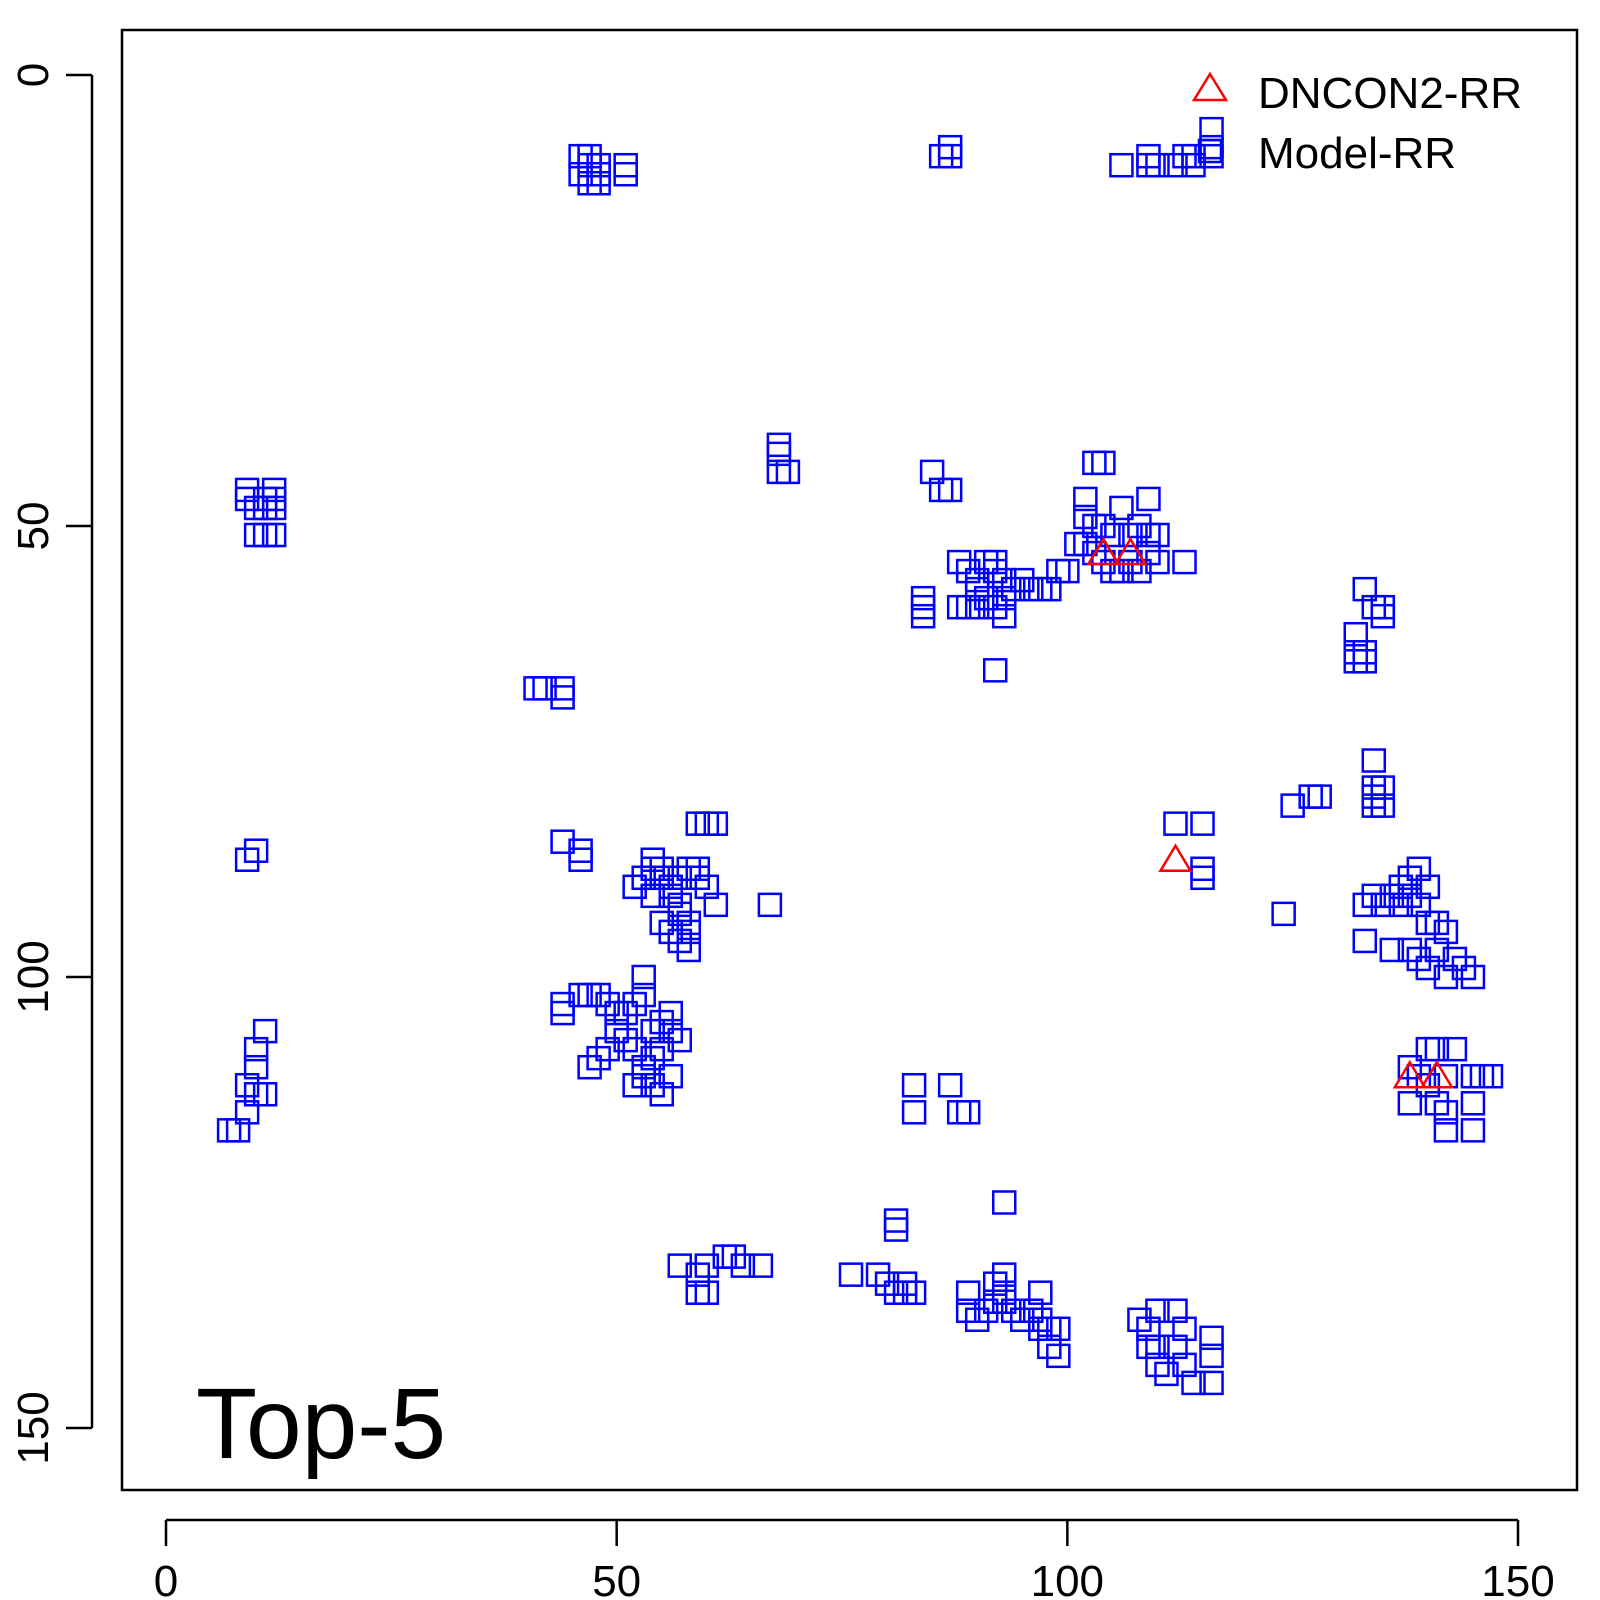 This screenshot has height=1600, width=1600. Describe the element at coordinates (1356, 123) in the screenshot. I see `legend: DNCON2-RR Model-RR` at that location.